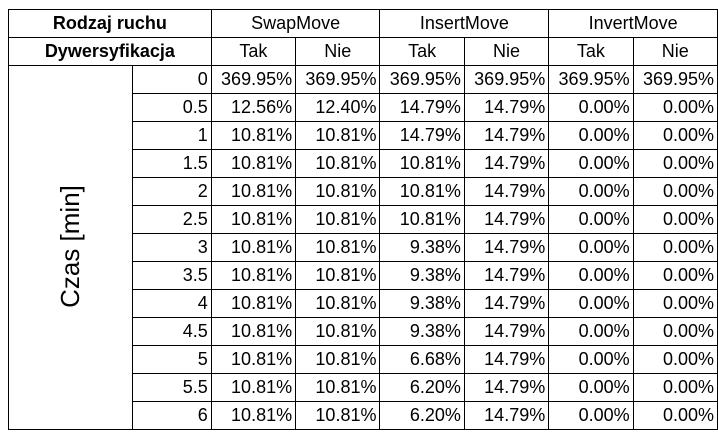  I want to click on time-axis-cell: Czas [min], so click(70, 247).